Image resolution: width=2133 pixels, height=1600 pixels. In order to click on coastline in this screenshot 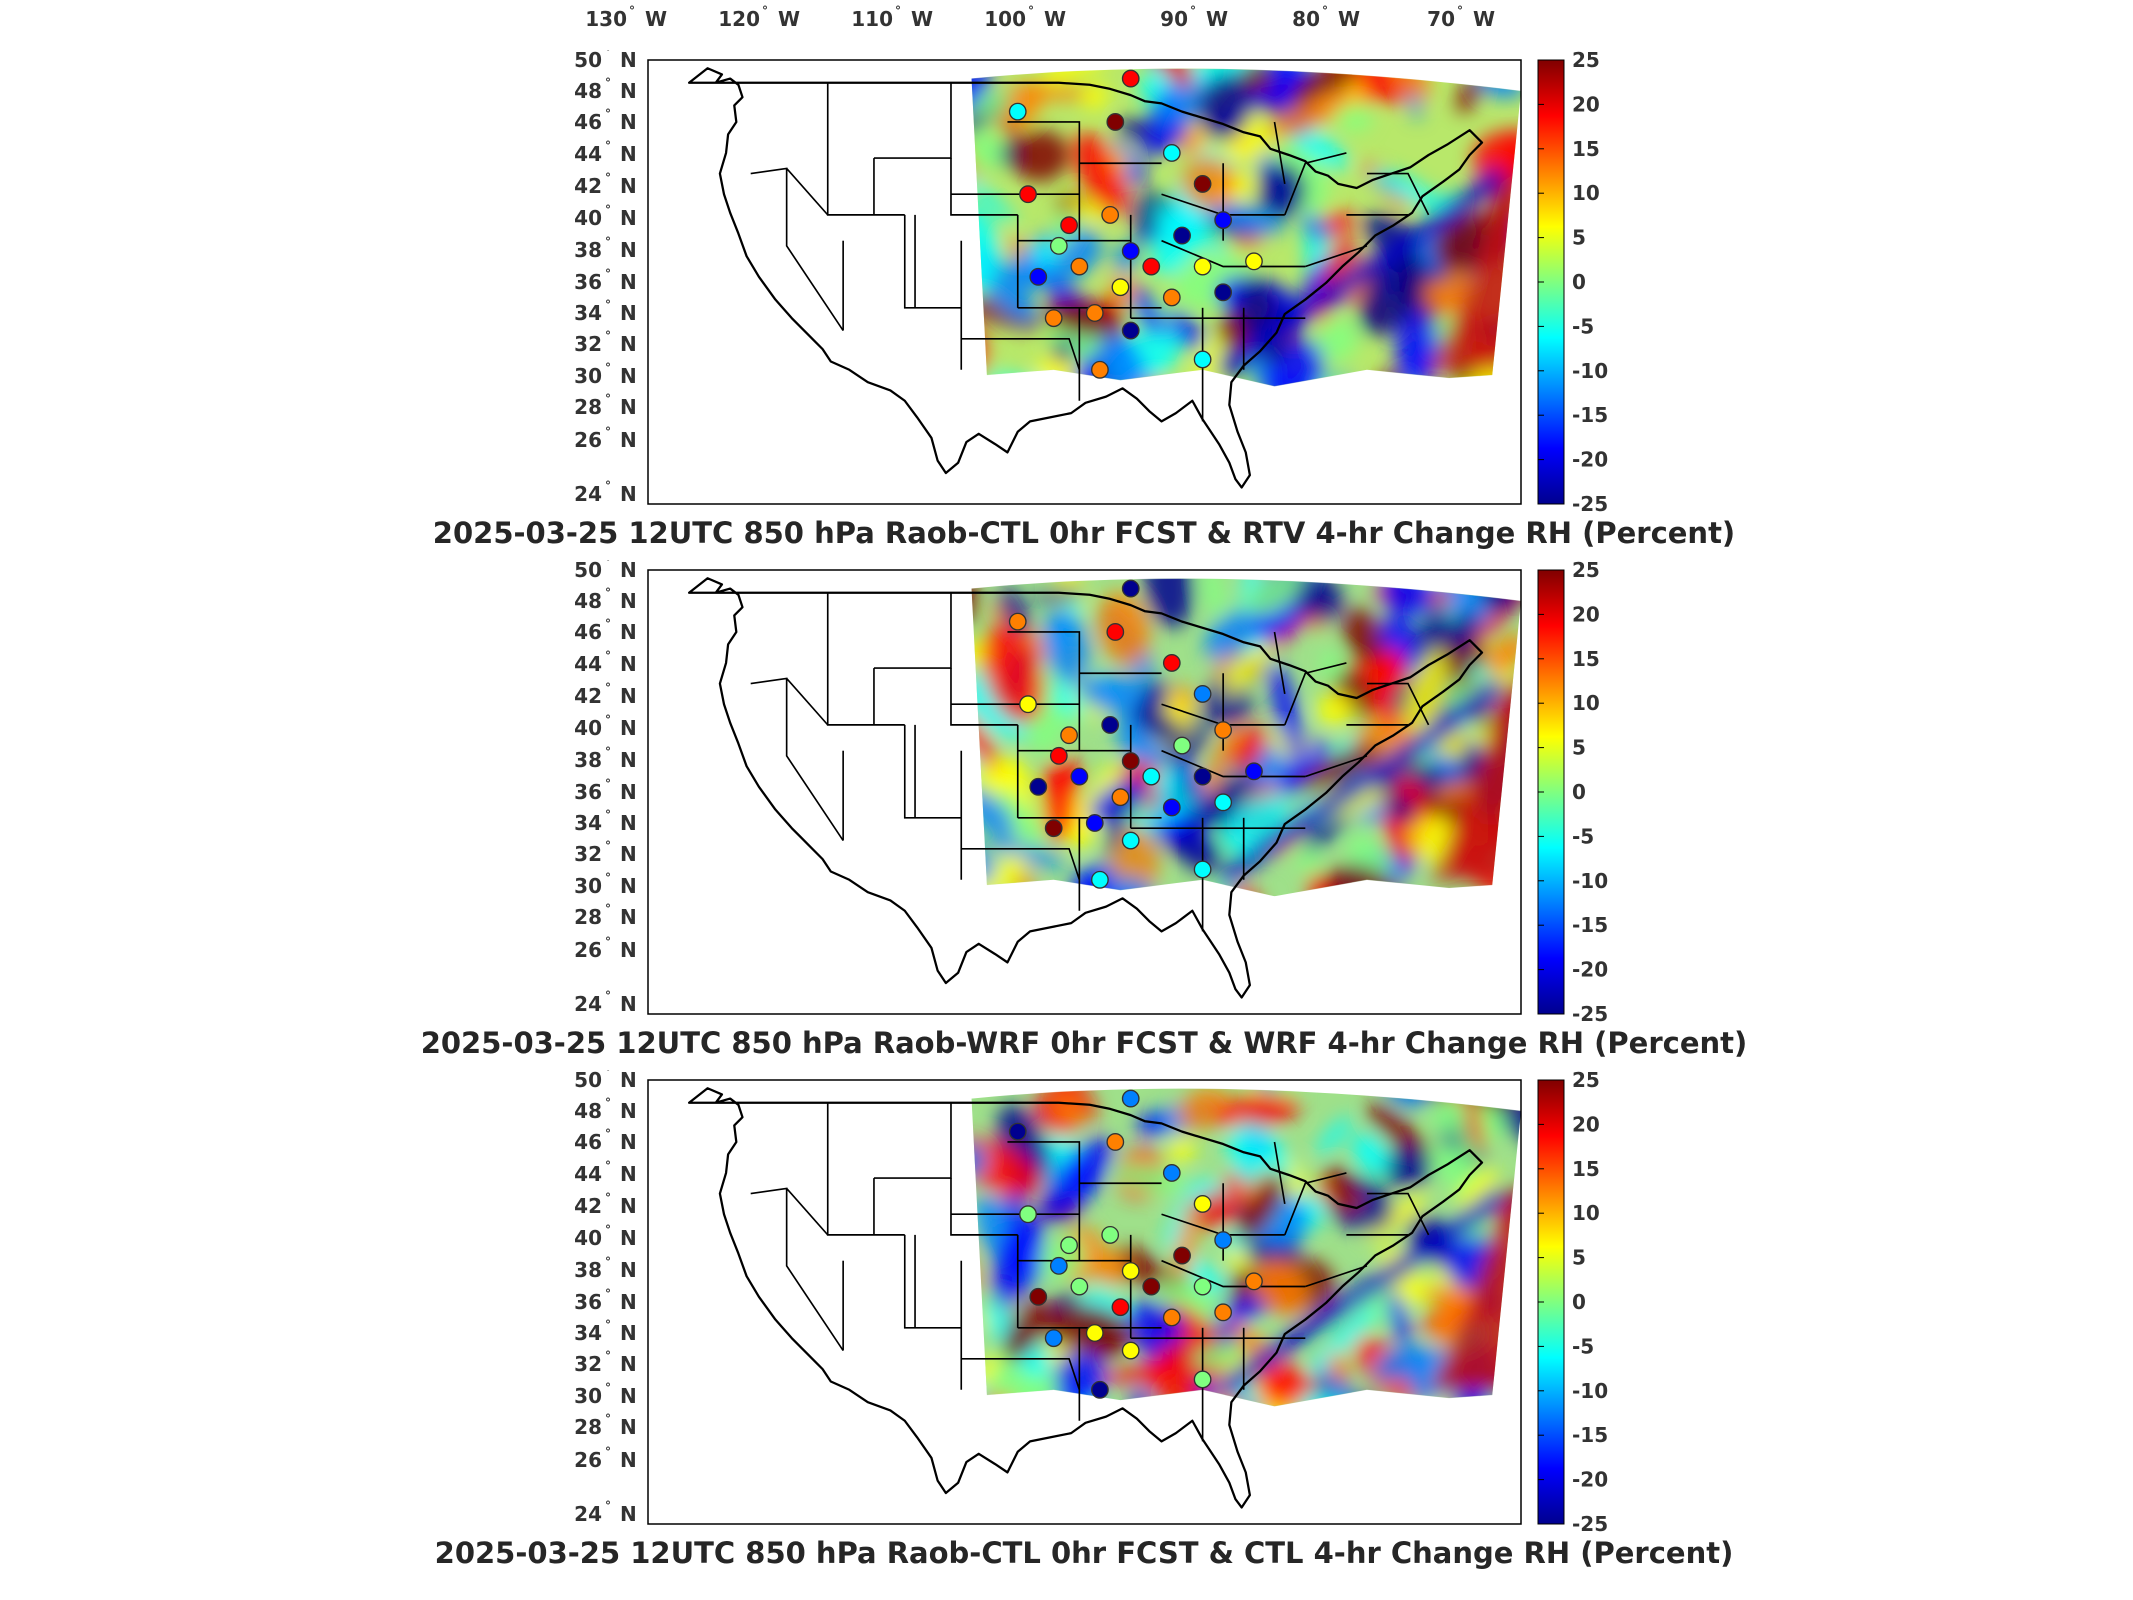, I will do `click(1085, 1298)`.